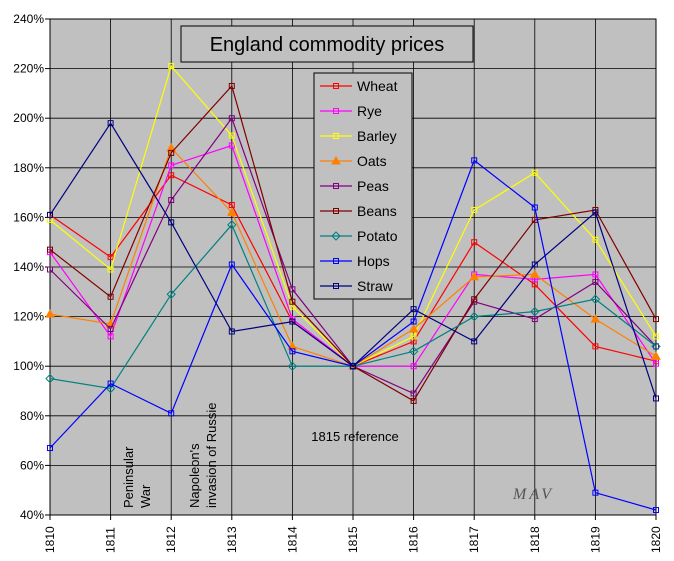 The height and width of the screenshot is (561, 674). What do you see at coordinates (128, 477) in the screenshot?
I see `annotation-peninsular-line1: Peninsular` at bounding box center [128, 477].